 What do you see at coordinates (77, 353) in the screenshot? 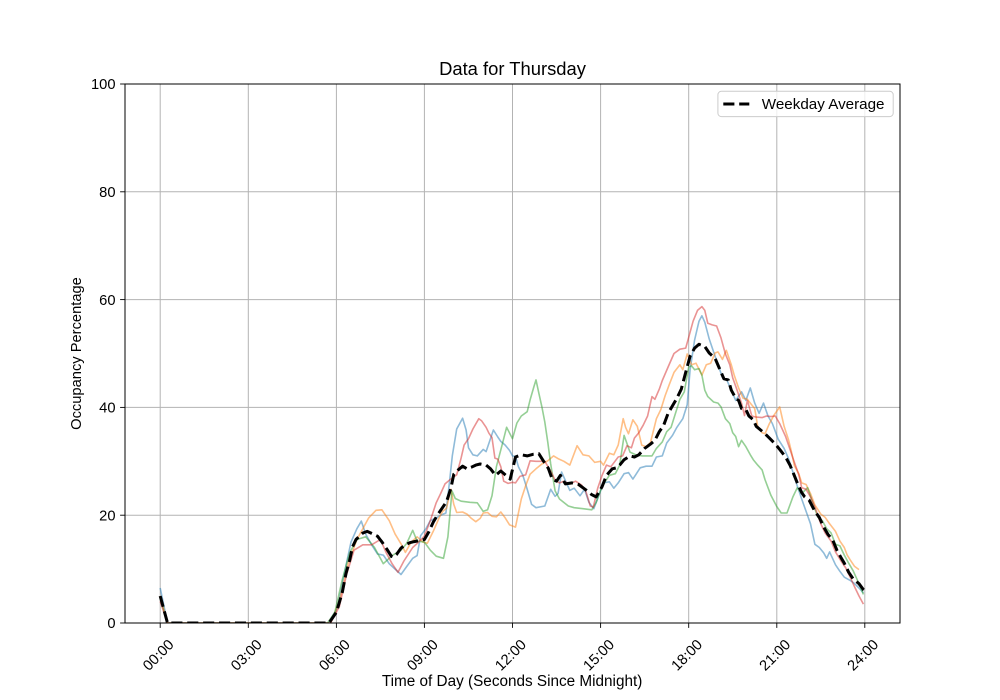
I see `svg-text: Occupancy Percentage` at bounding box center [77, 353].